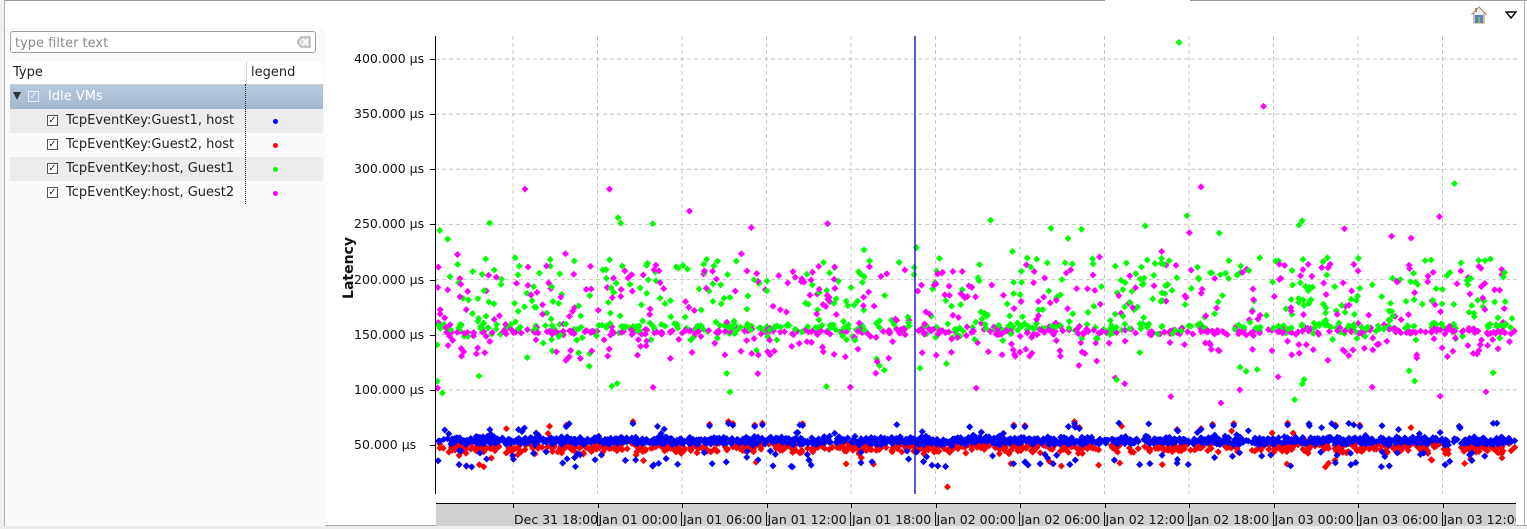 The image size is (1527, 529). What do you see at coordinates (975, 519) in the screenshot?
I see `x-tick-label: Jan 02 00:00` at bounding box center [975, 519].